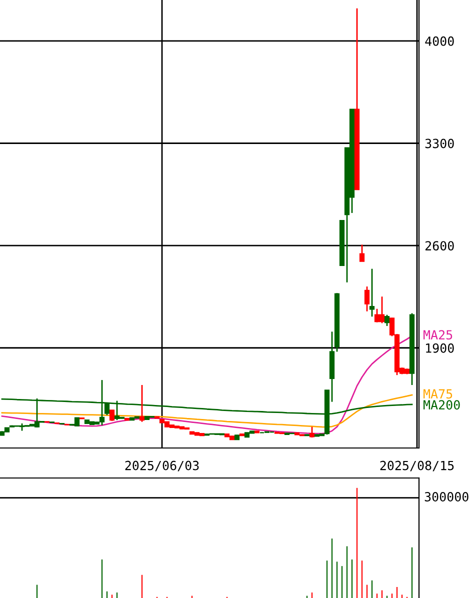 The height and width of the screenshot is (598, 472). What do you see at coordinates (440, 348) in the screenshot?
I see `y-tick-label: 1900` at bounding box center [440, 348].